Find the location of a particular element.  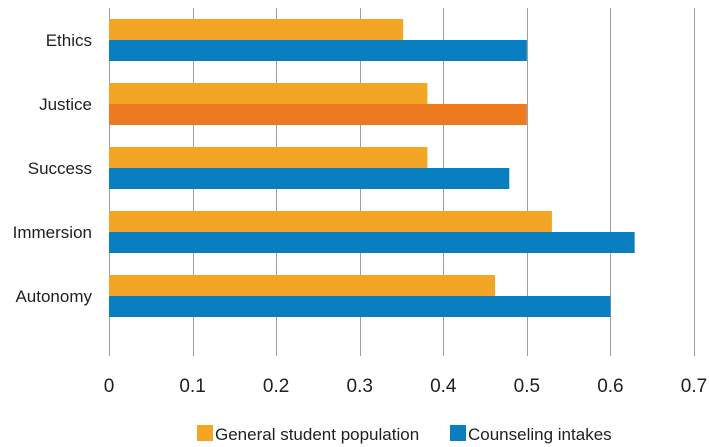

legend-swatch-general-student-population is located at coordinates (205, 433).